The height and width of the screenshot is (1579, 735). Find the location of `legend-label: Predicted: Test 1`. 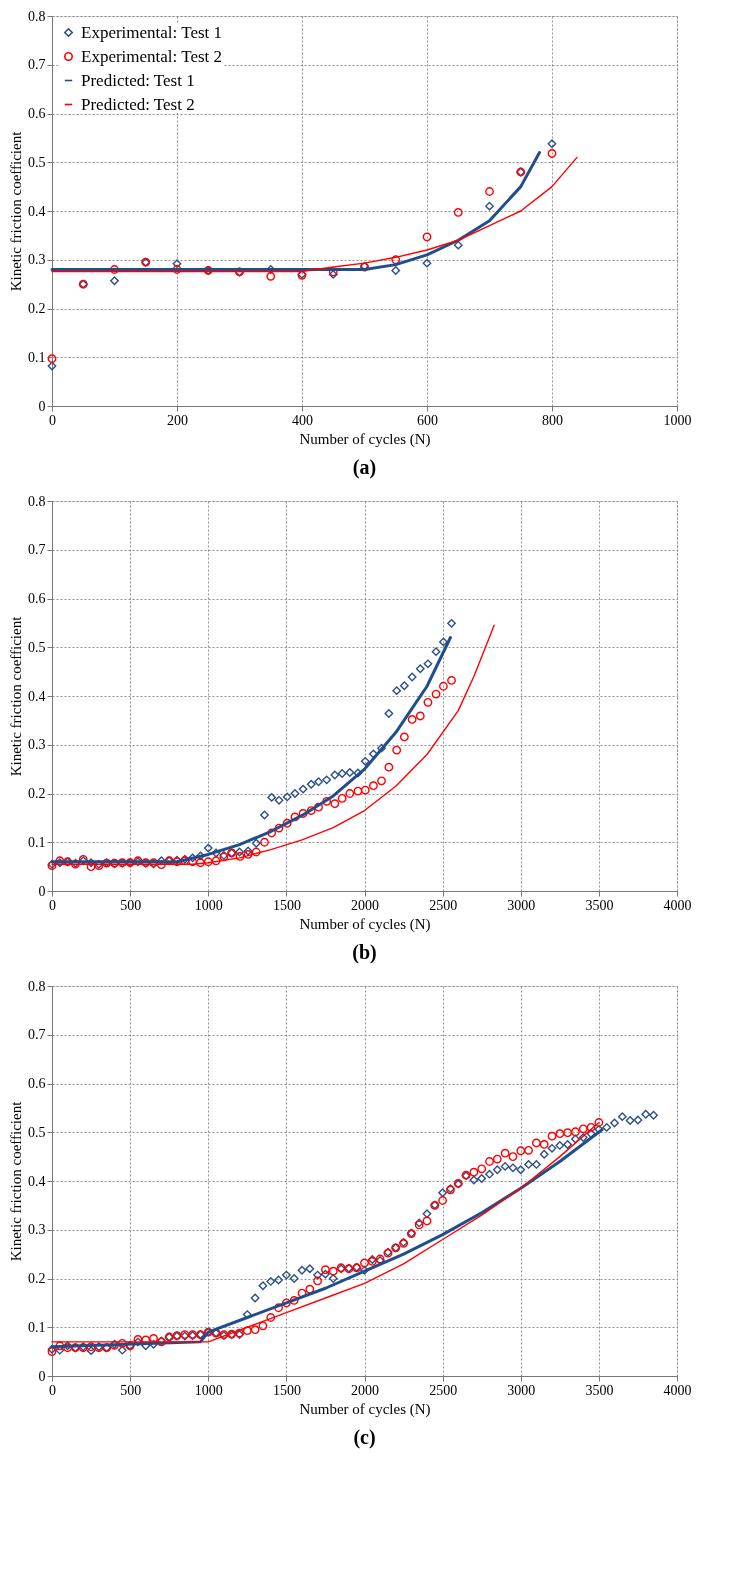

legend-label: Predicted: Test 1 is located at coordinates (138, 80).